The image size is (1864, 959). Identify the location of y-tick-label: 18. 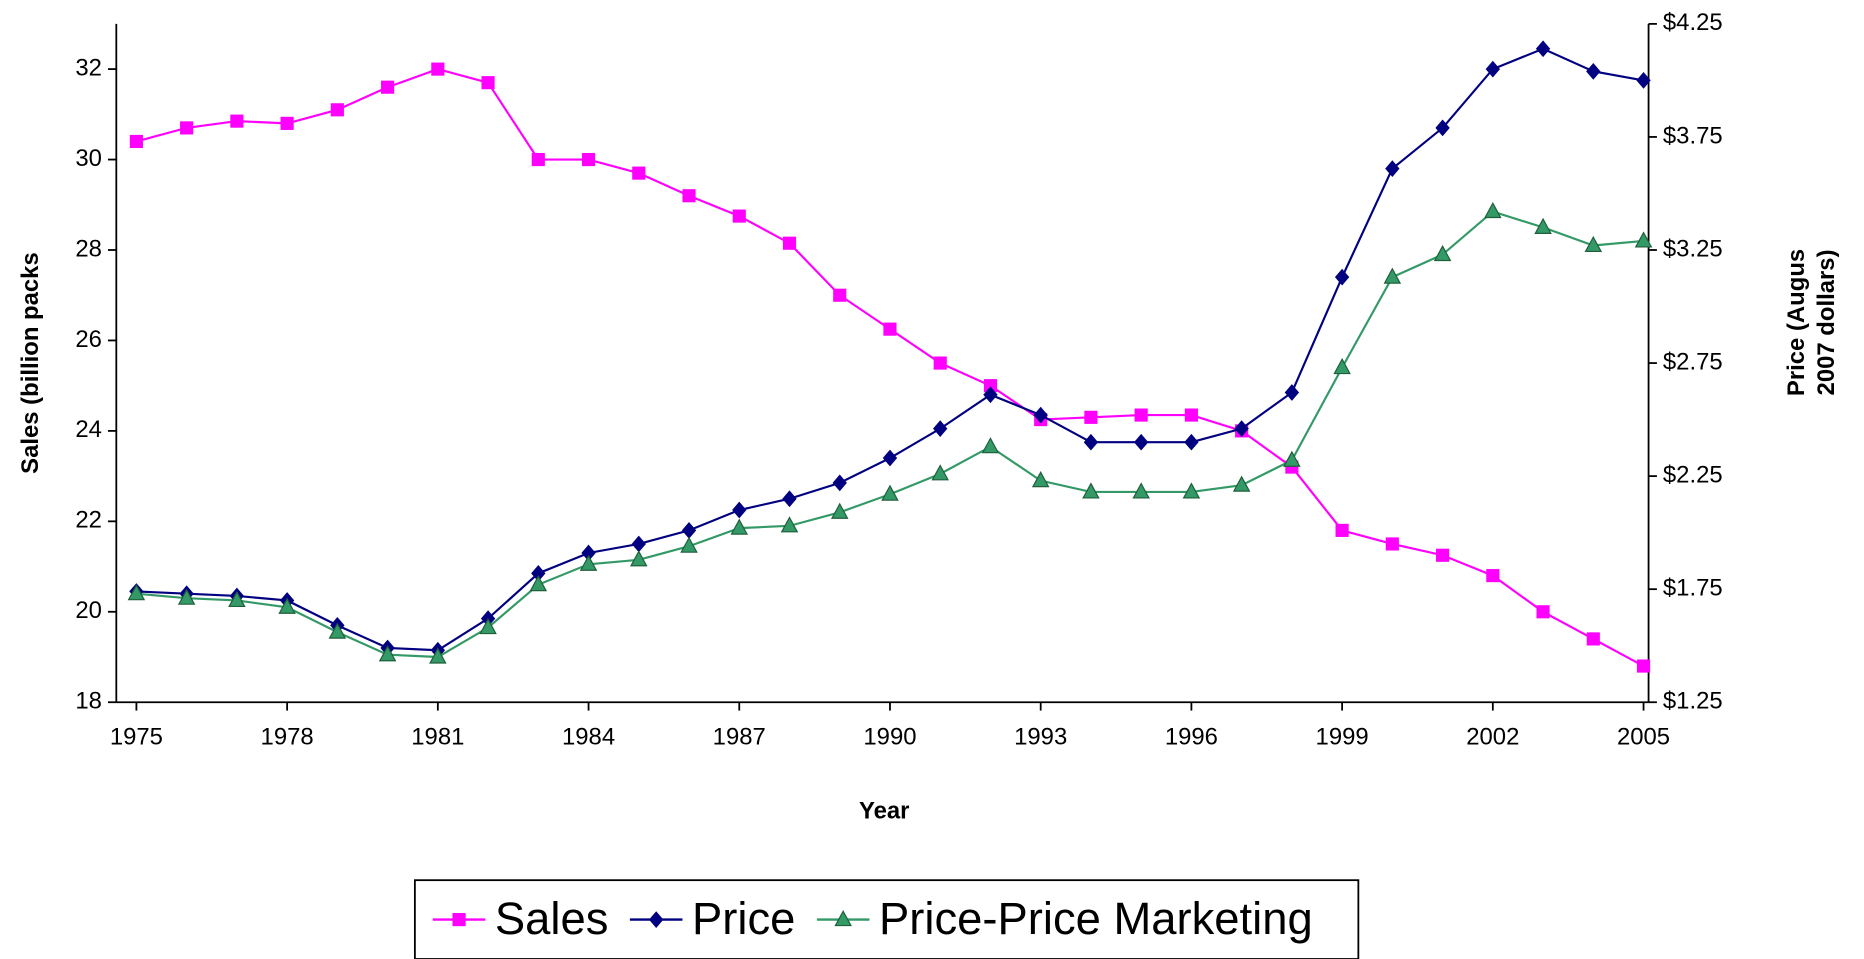
(88, 701).